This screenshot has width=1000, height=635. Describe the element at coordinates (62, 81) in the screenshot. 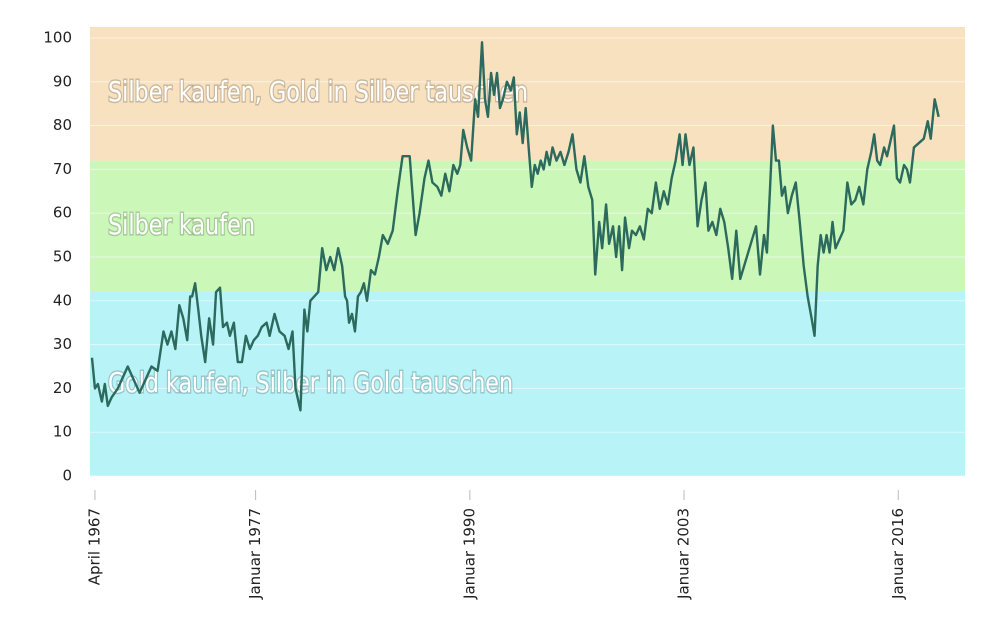

I see `y-tick-label: 90` at that location.